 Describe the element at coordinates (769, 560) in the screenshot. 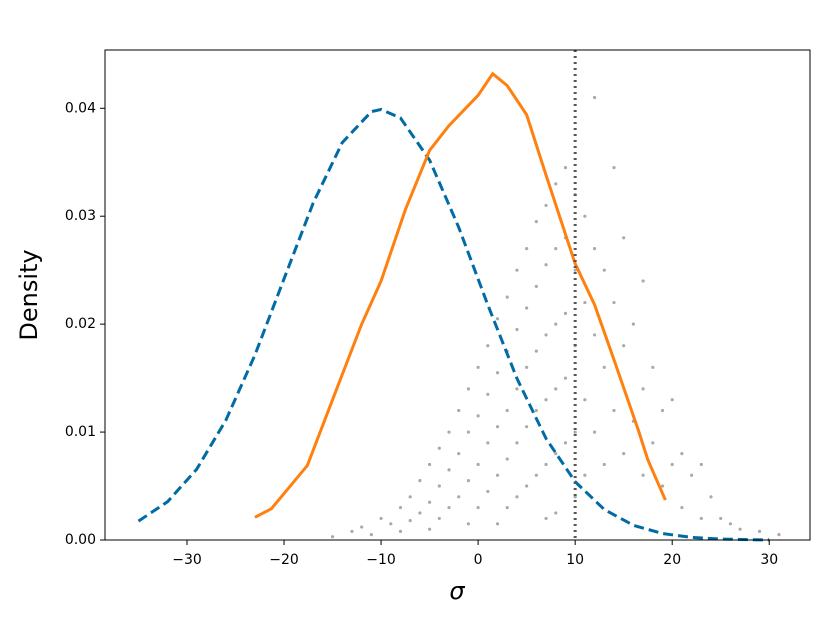

I see `x-tick-label: 30` at that location.